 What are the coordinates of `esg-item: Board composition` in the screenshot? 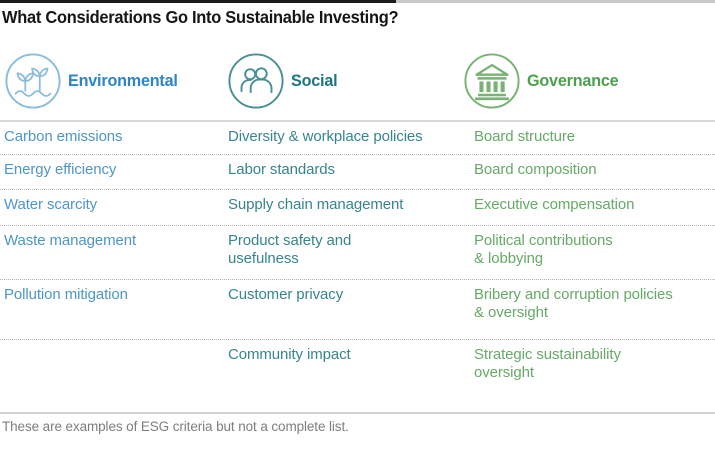 It's located at (535, 169).